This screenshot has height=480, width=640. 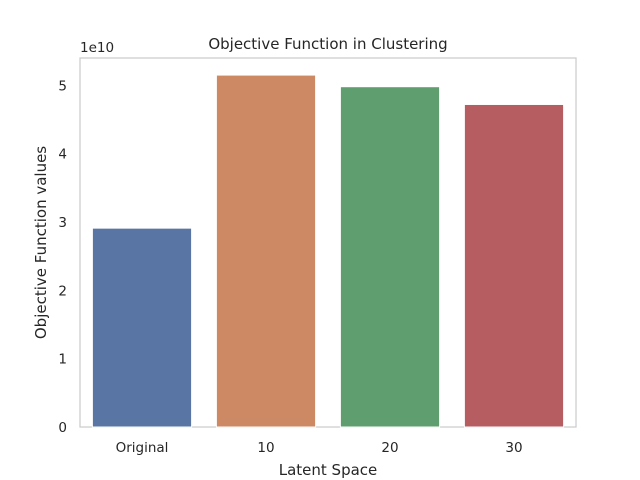 I want to click on x-tick-label: 30, so click(x=513, y=448).